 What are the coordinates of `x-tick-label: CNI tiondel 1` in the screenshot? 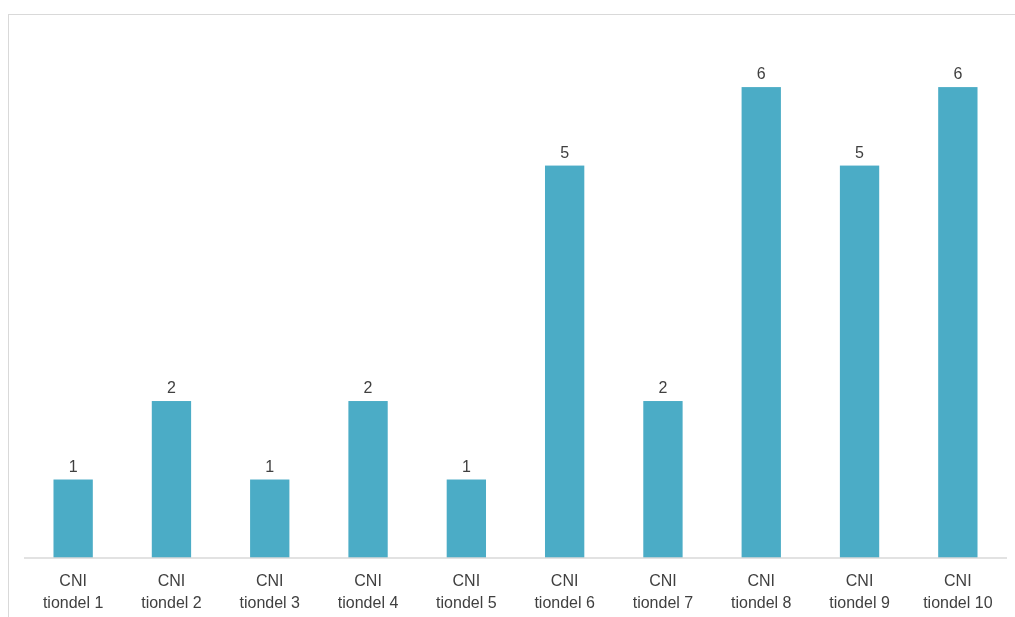 It's located at (73, 591).